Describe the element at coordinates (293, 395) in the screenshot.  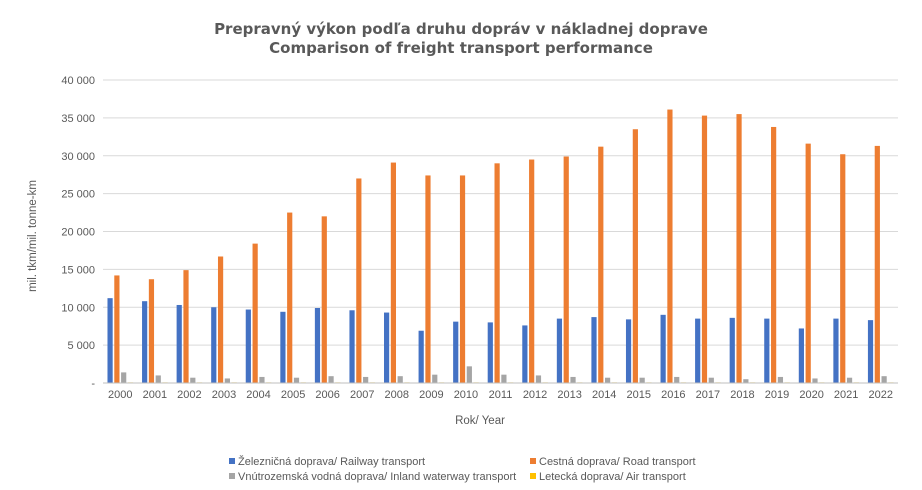
I see `x-tick-label: 2005` at that location.